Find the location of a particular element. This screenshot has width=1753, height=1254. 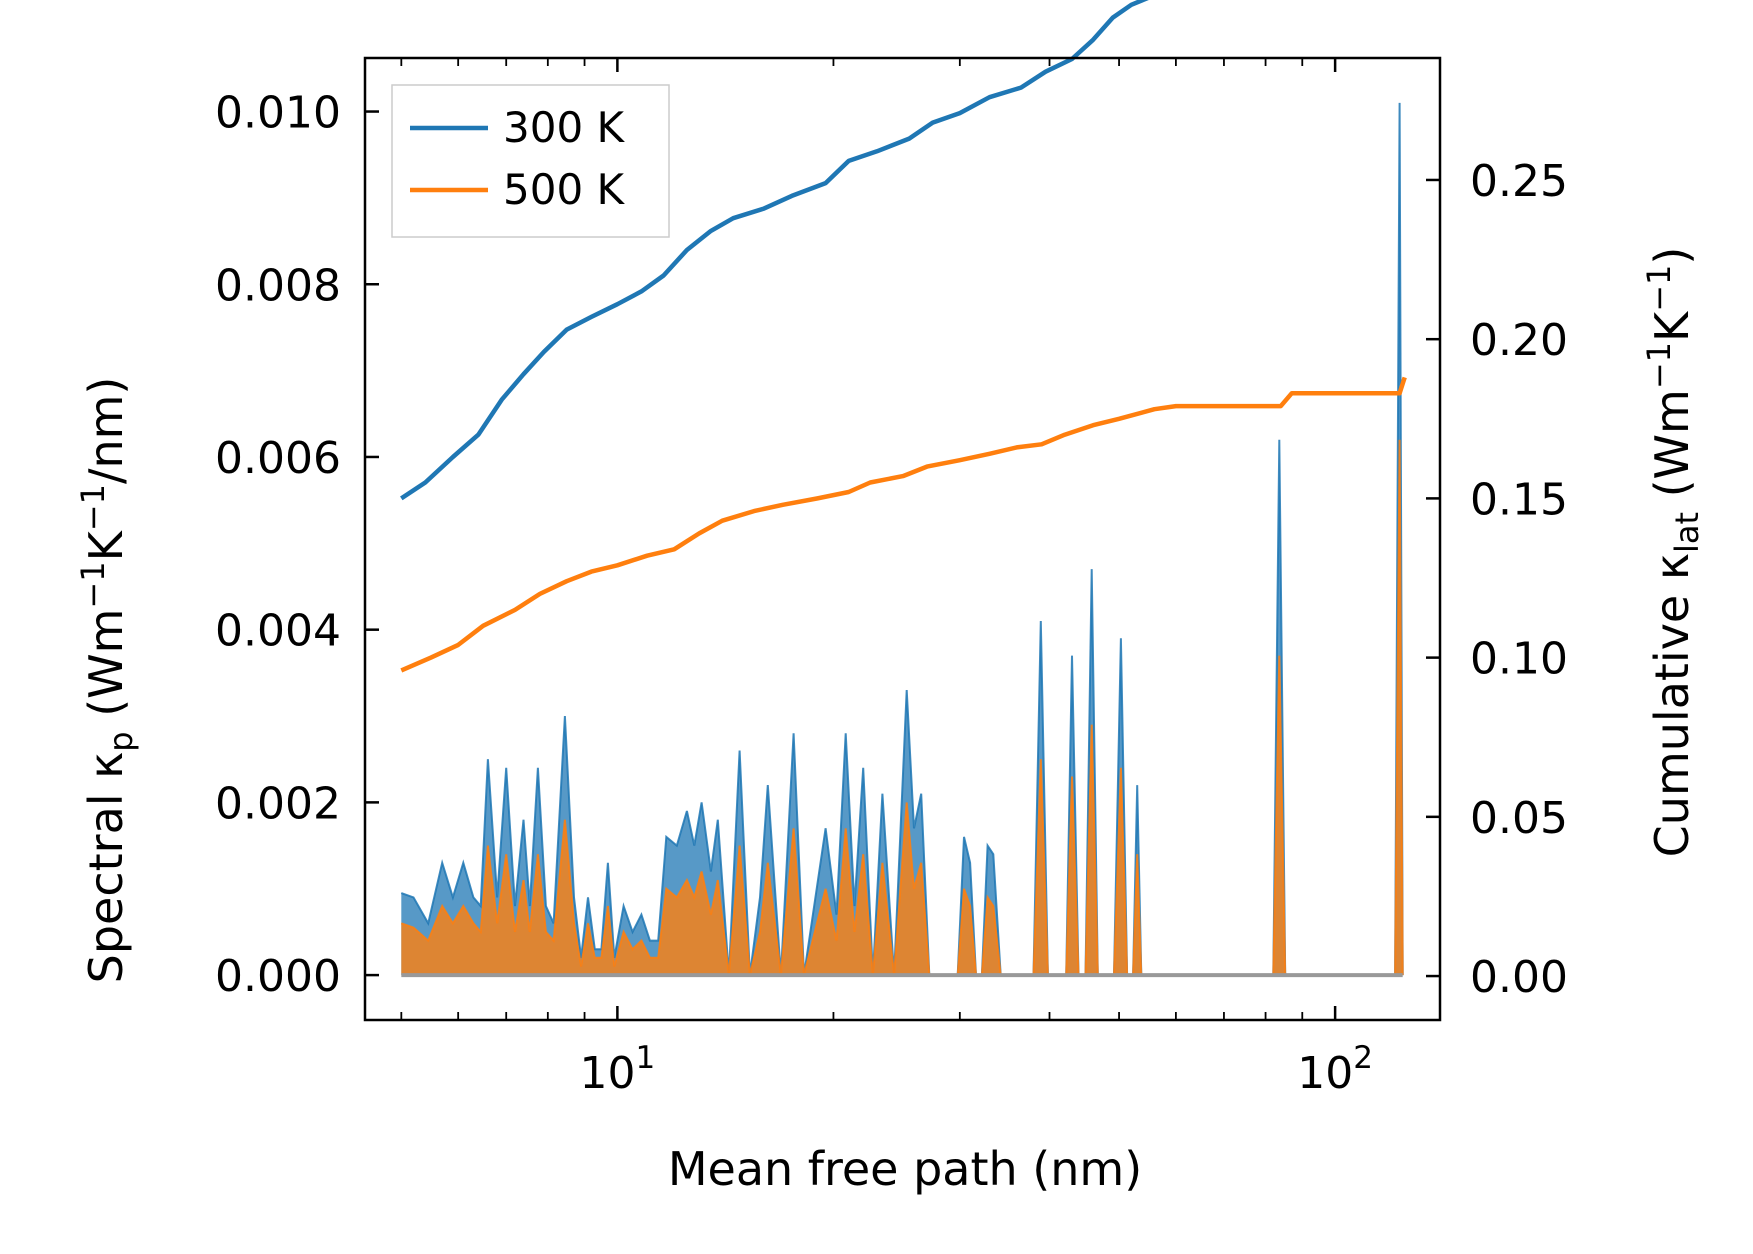

y-right-label-sup2: −1 is located at coordinates (1659, 288).